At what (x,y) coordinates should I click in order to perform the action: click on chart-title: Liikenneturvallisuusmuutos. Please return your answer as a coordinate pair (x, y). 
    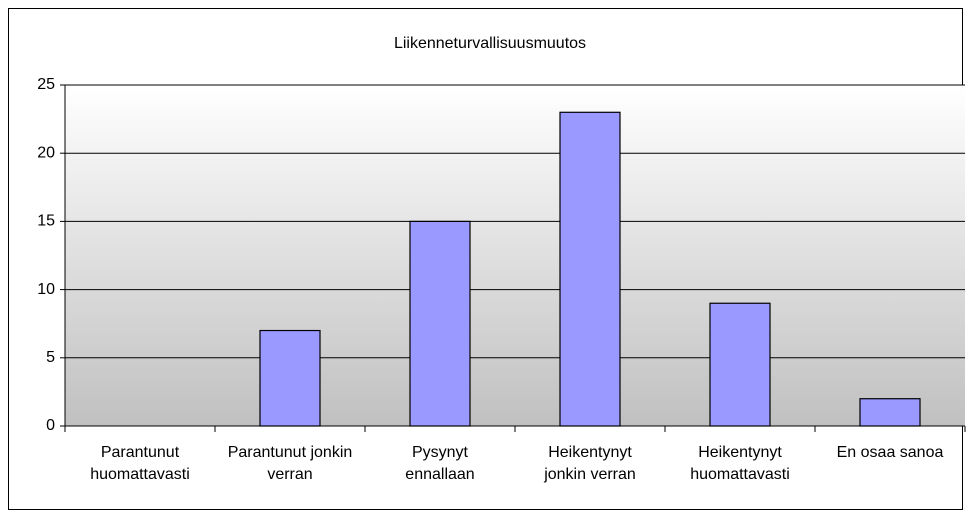
    Looking at the image, I should click on (490, 43).